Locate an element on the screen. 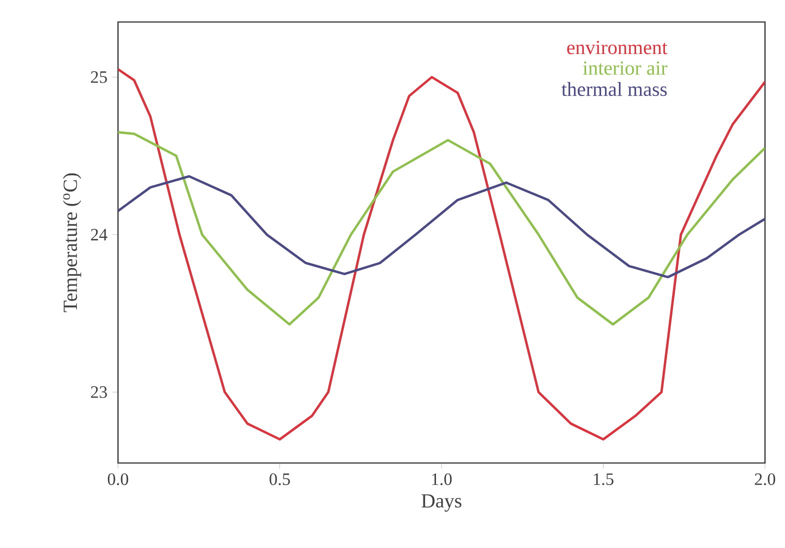 The height and width of the screenshot is (548, 785). x-tick-label: 1.0 is located at coordinates (442, 479).